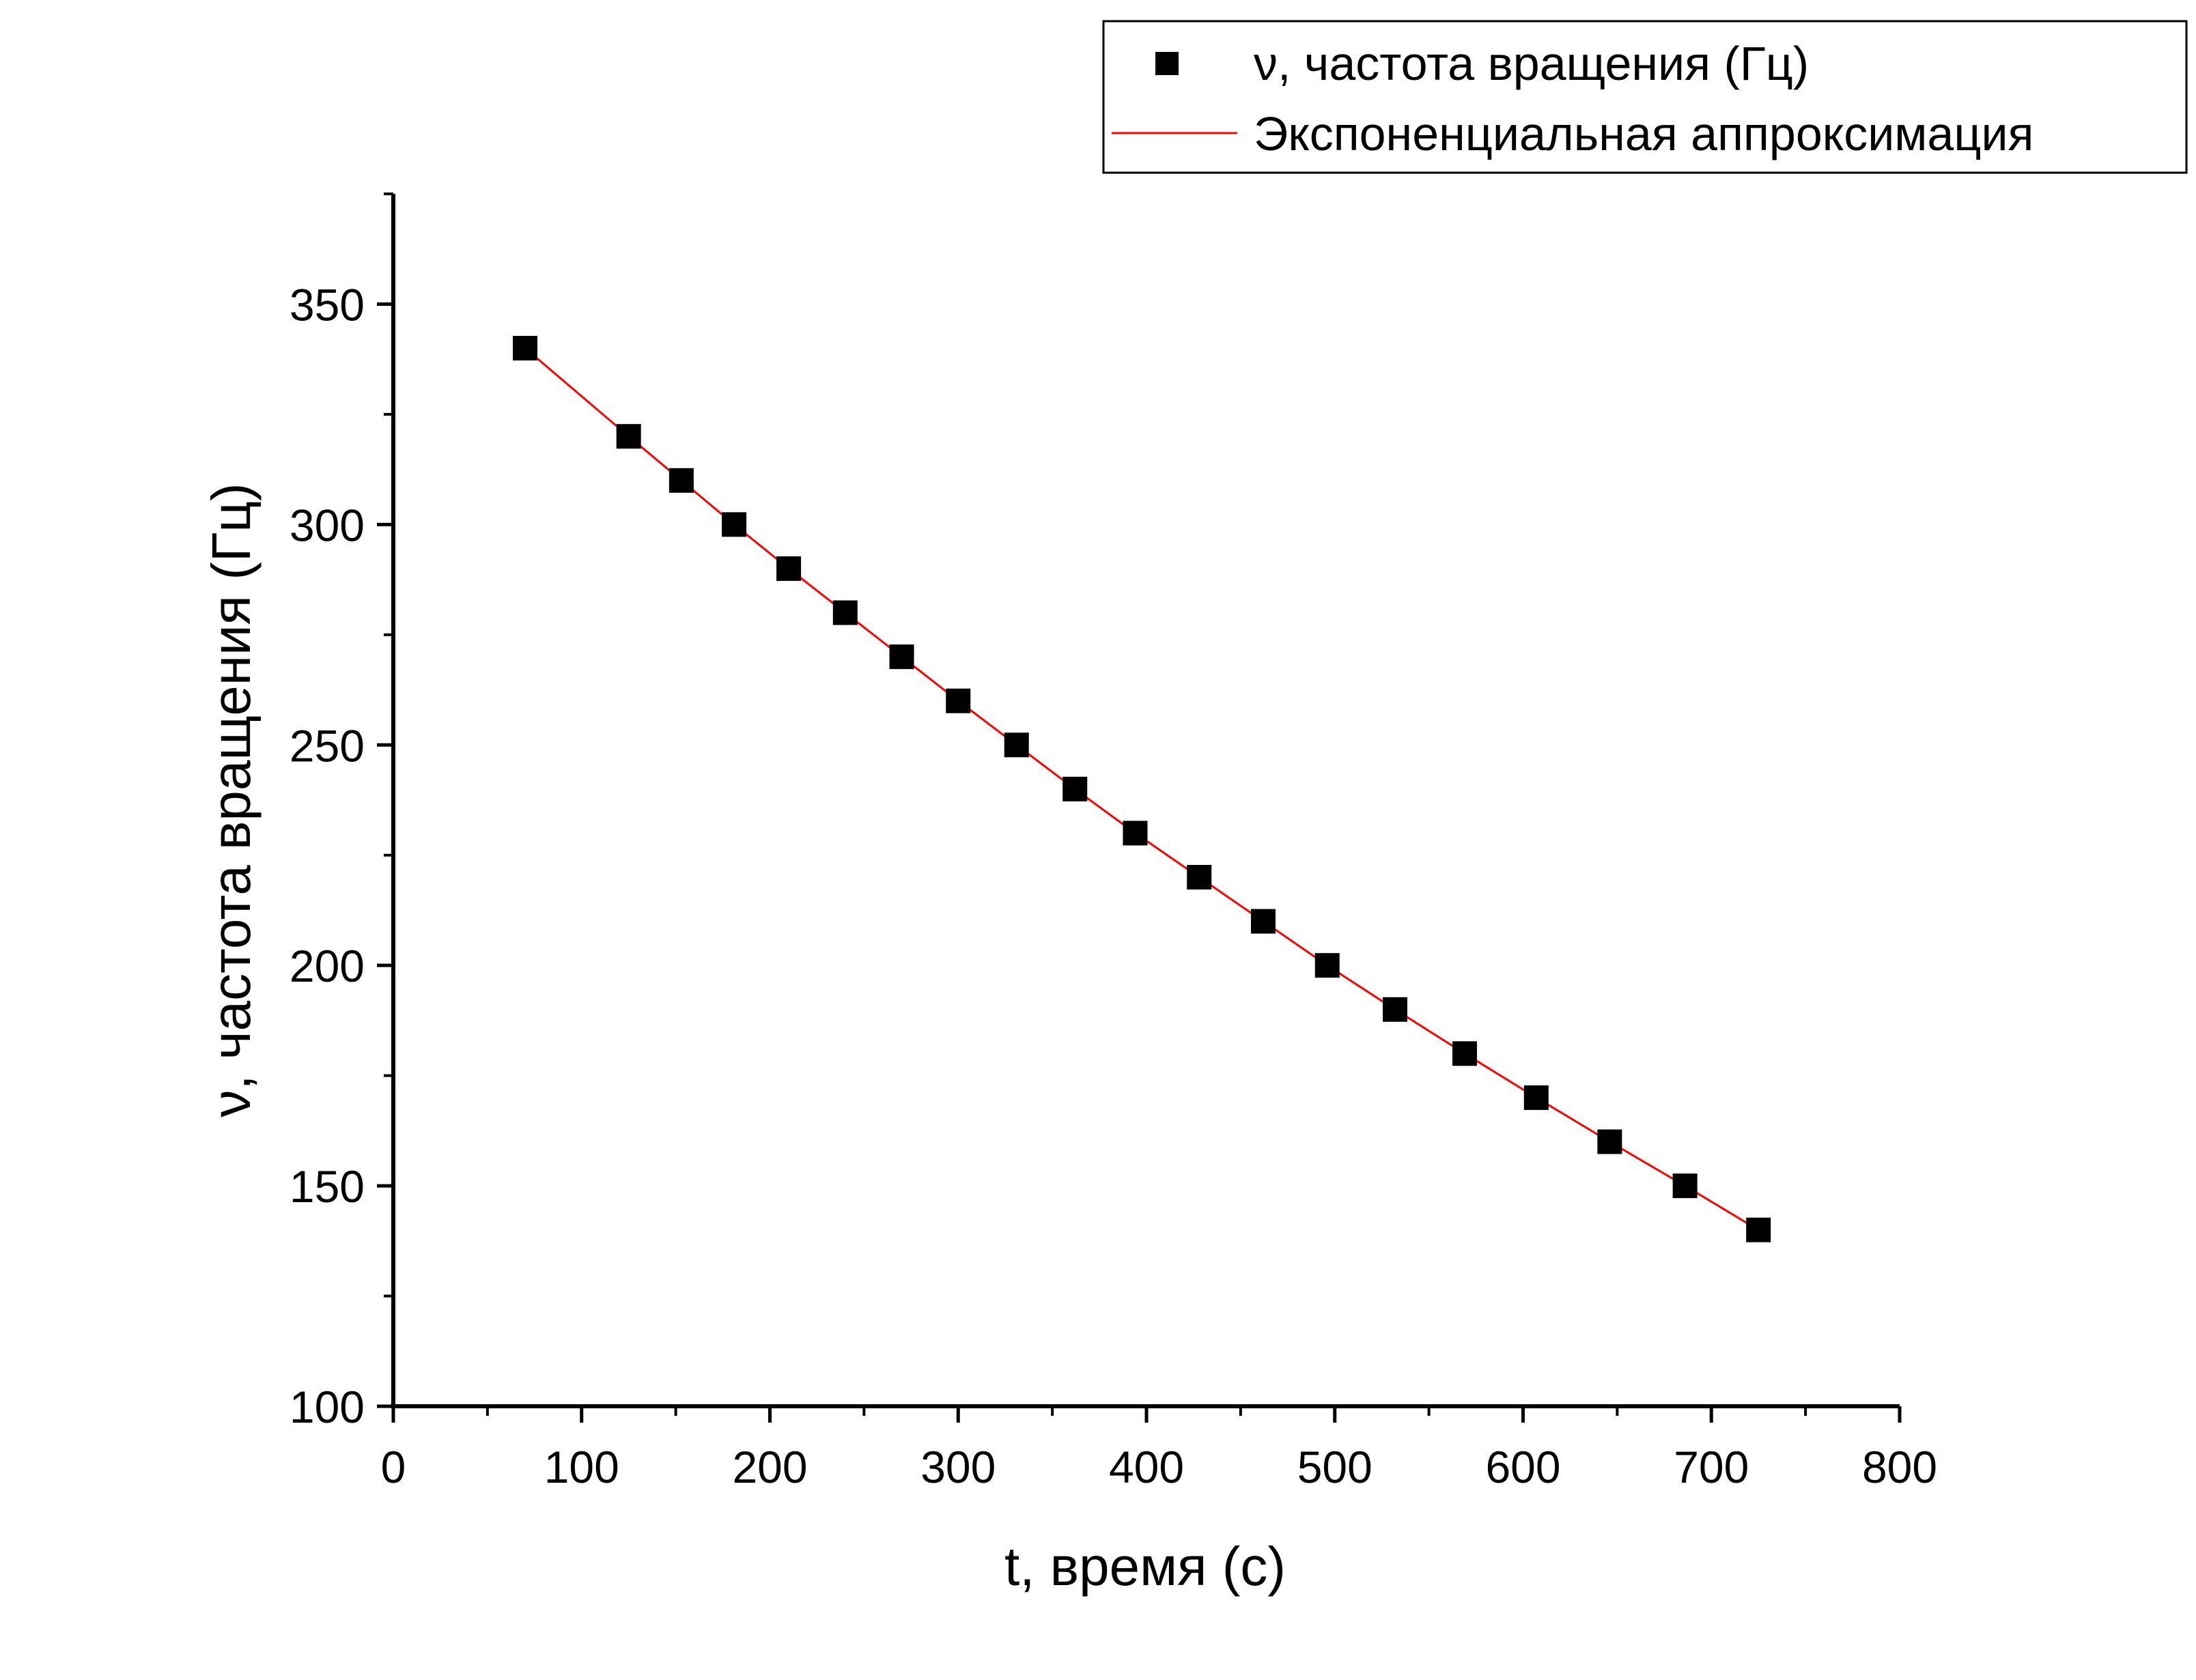  Describe the element at coordinates (1335, 1467) in the screenshot. I see `x-tick-label: 500` at that location.